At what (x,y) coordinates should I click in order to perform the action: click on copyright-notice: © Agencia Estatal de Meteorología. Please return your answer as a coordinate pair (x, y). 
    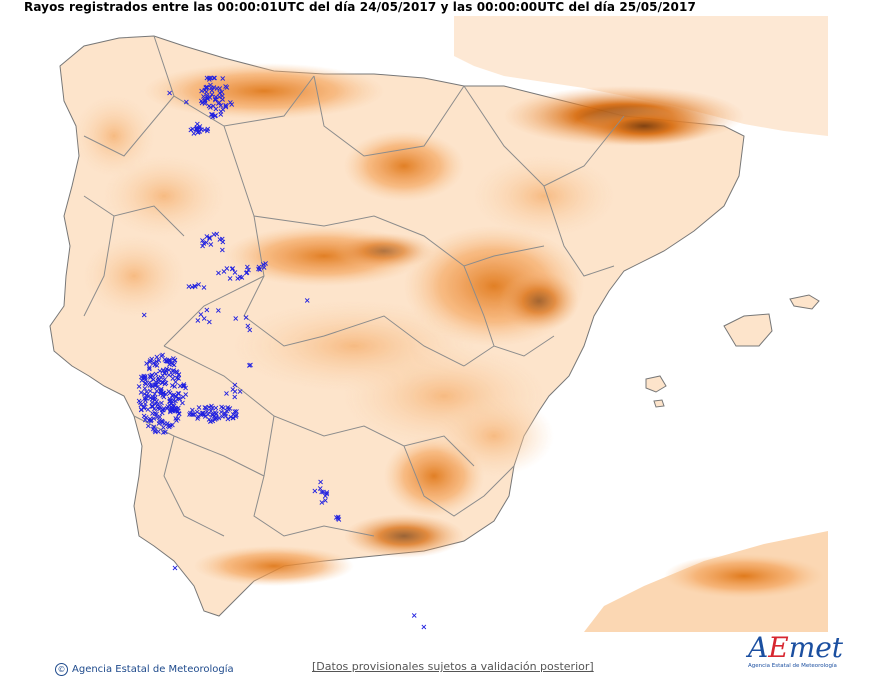
    Looking at the image, I should click on (144, 669).